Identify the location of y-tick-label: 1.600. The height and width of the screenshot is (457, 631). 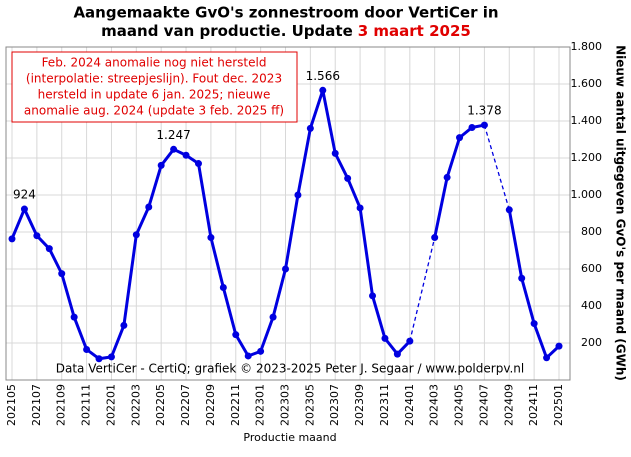
(587, 83).